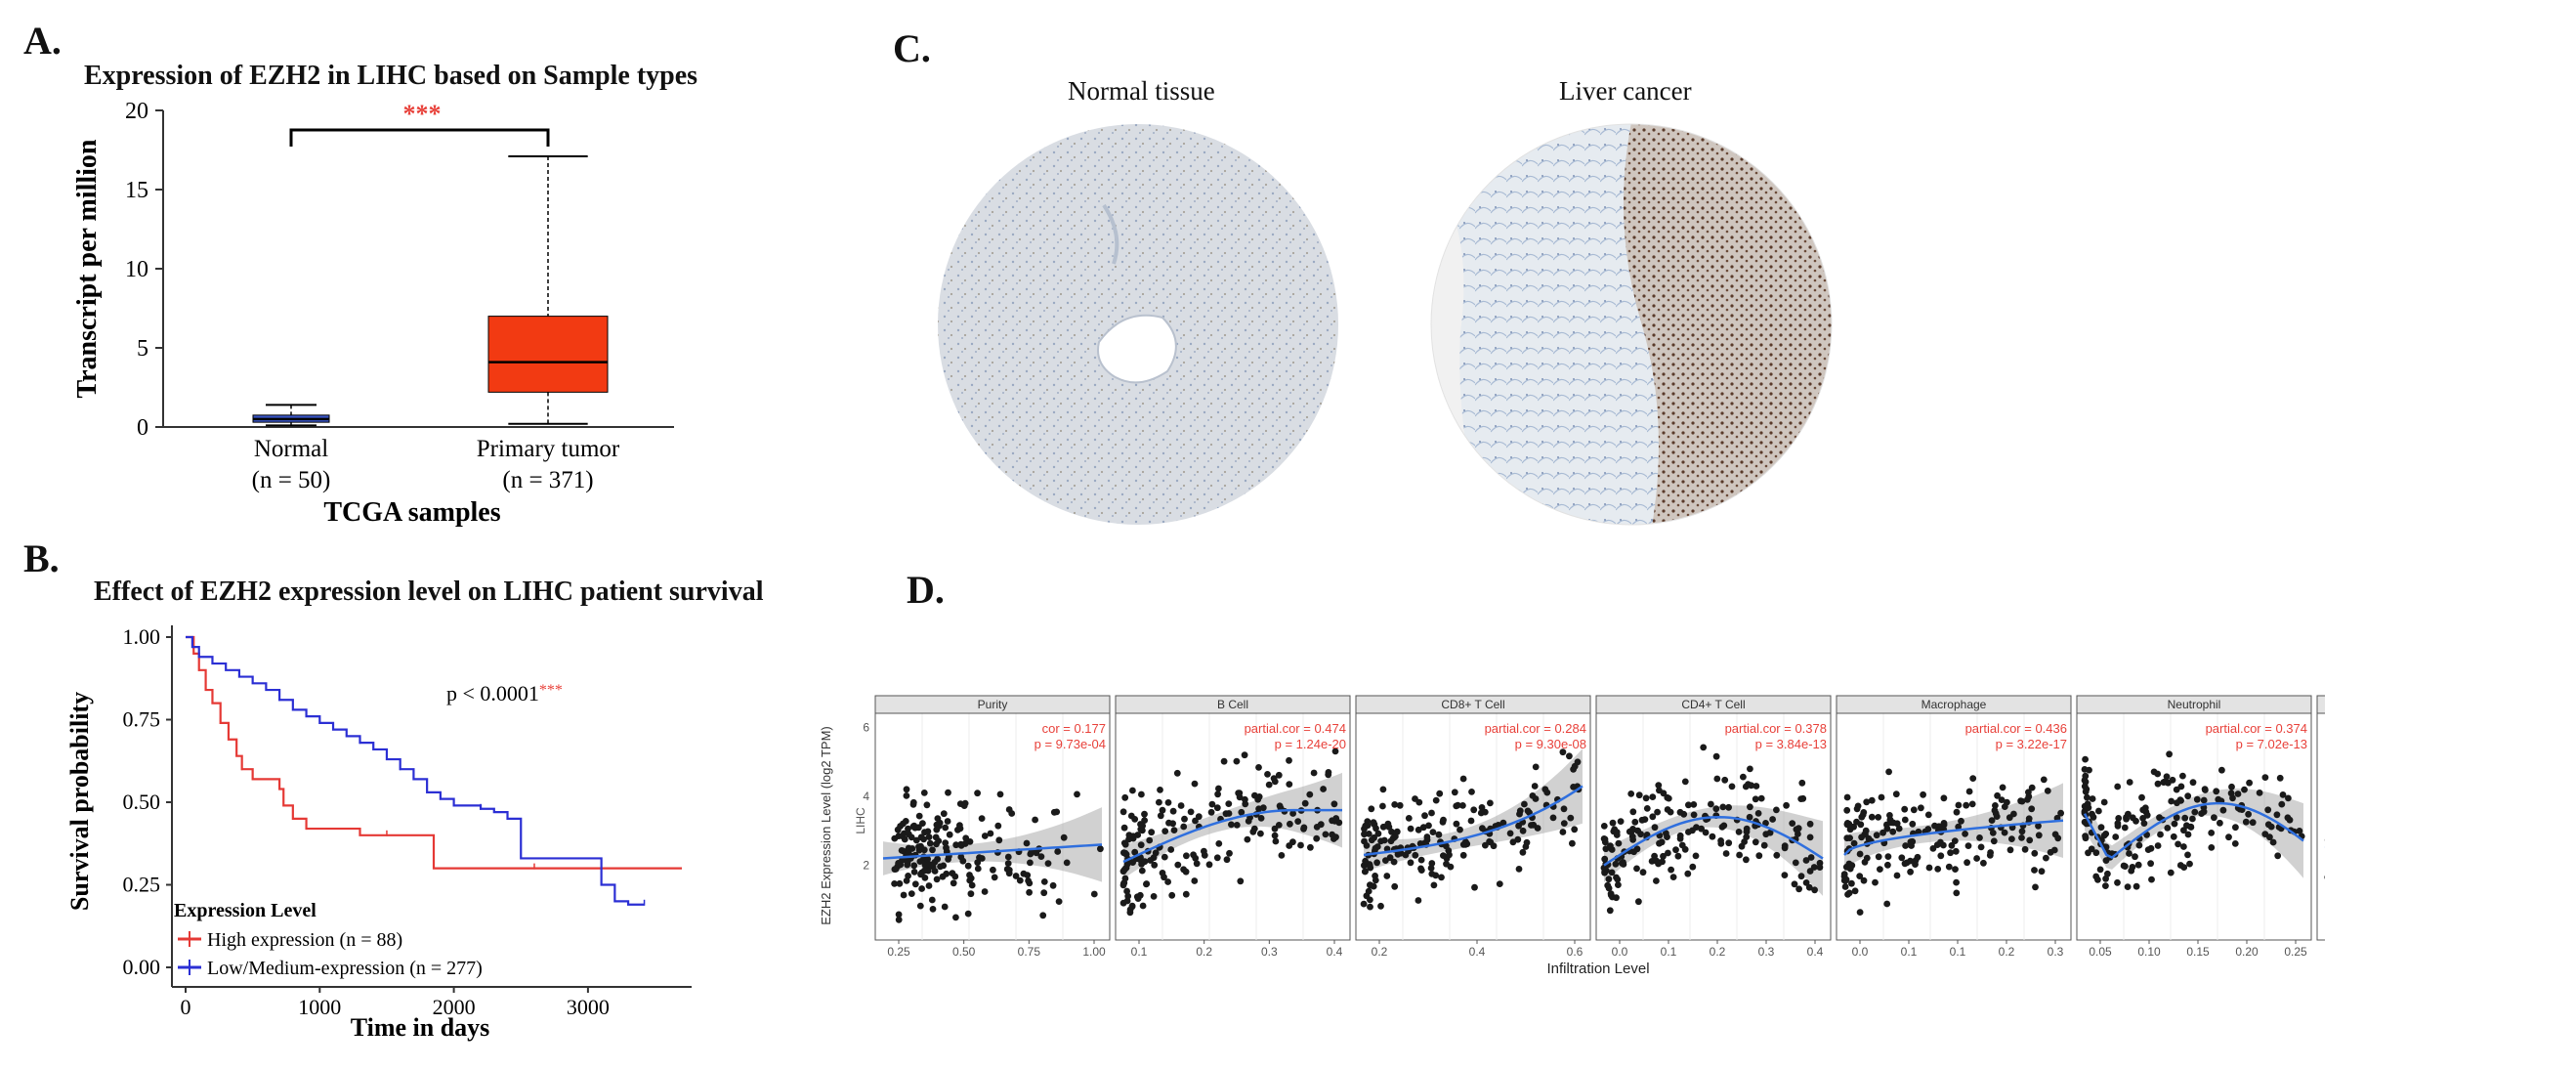 The width and height of the screenshot is (2576, 1068). I want to click on facet-strip-label: Neutrophil, so click(2194, 705).